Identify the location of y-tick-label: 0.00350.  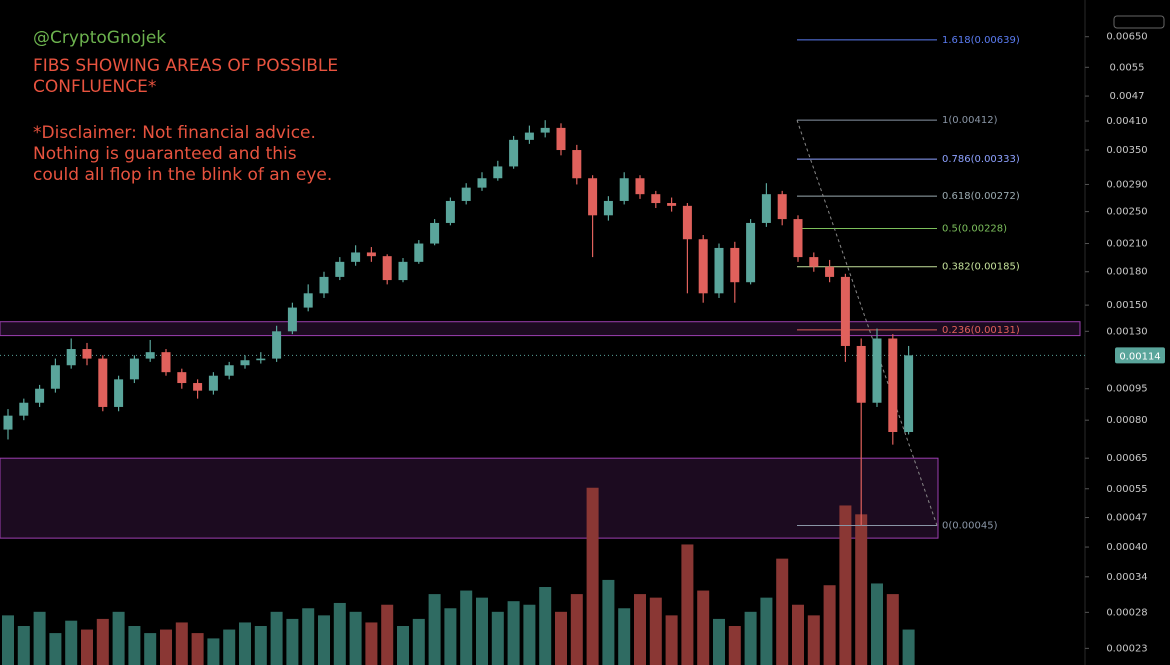
(1126, 150).